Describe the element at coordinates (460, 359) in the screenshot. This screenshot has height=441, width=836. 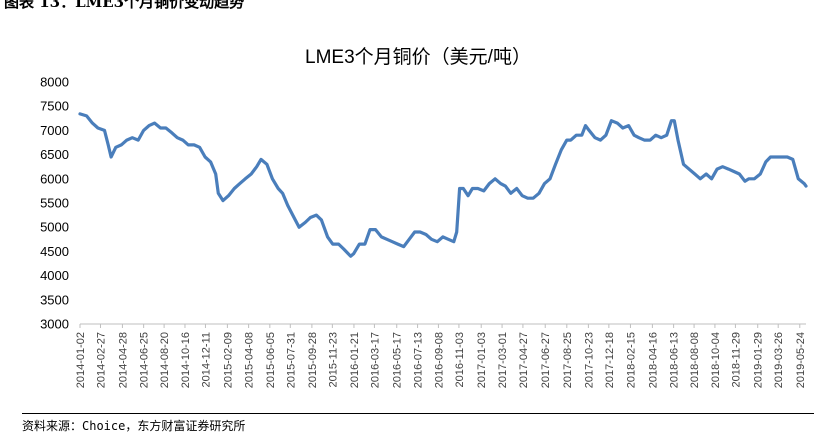
I see `x-tick-label: 2016-11-03` at that location.